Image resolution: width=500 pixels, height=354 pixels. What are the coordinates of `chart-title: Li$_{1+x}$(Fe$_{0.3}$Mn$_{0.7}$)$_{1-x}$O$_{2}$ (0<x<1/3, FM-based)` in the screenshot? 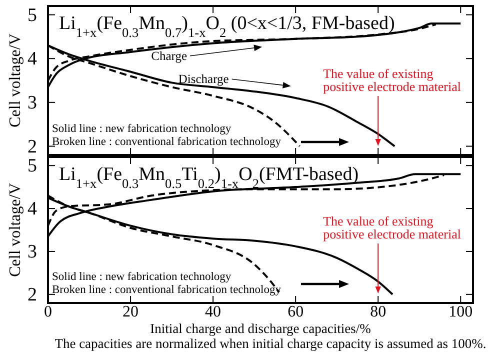 It's located at (227, 26).